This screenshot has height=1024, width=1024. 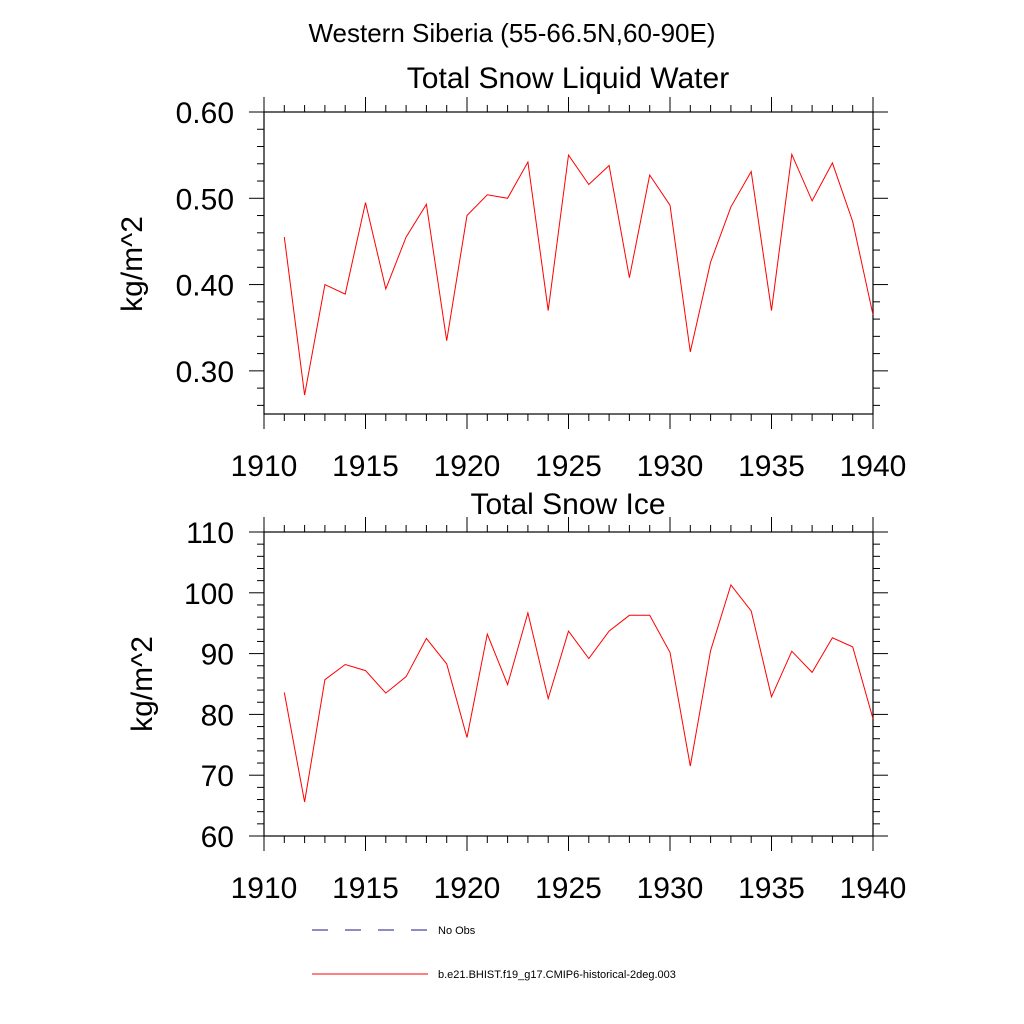 What do you see at coordinates (205, 243) in the screenshot?
I see `y-tick-labels: 0.30 0.40 0.50 0.60` at bounding box center [205, 243].